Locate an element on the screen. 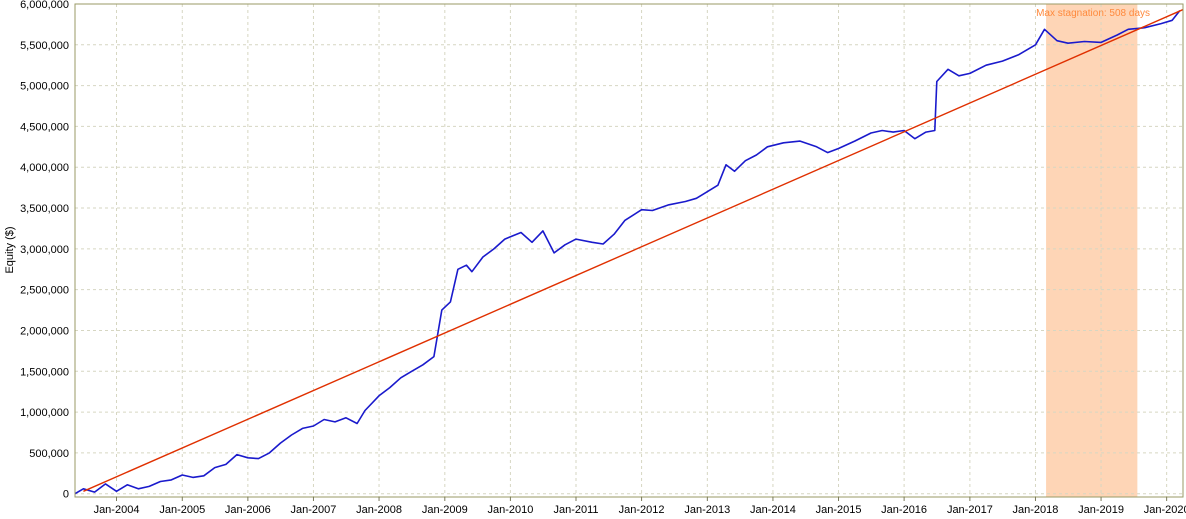  y-tick-label: 5,500,000 is located at coordinates (44, 46).